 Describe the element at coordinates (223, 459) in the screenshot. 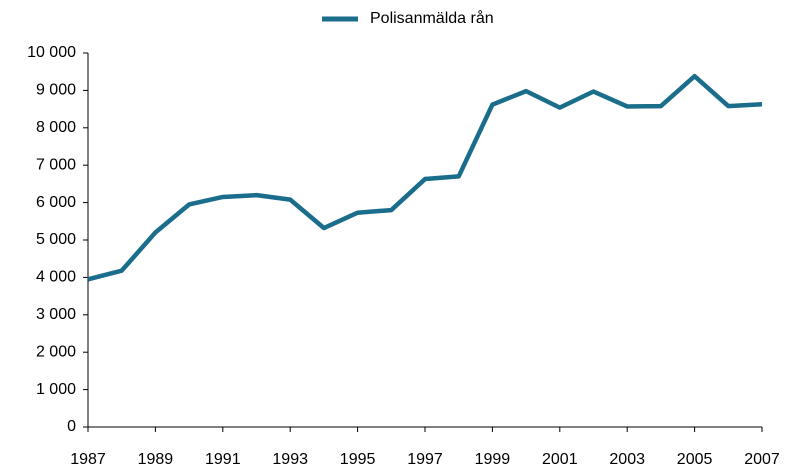

I see `x-tick-label: 1991` at that location.